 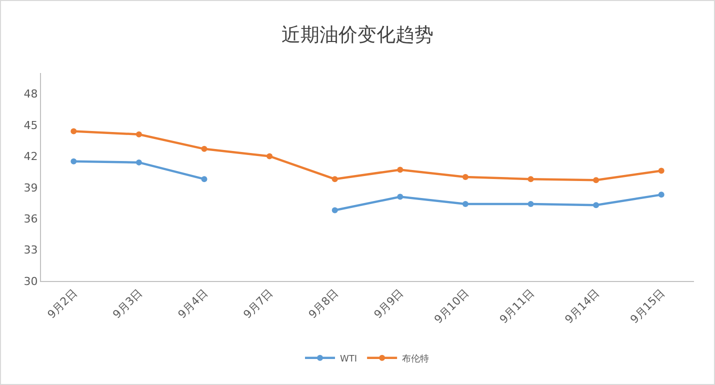 What do you see at coordinates (648, 306) in the screenshot?
I see `x-tick-label: 9月15日` at bounding box center [648, 306].